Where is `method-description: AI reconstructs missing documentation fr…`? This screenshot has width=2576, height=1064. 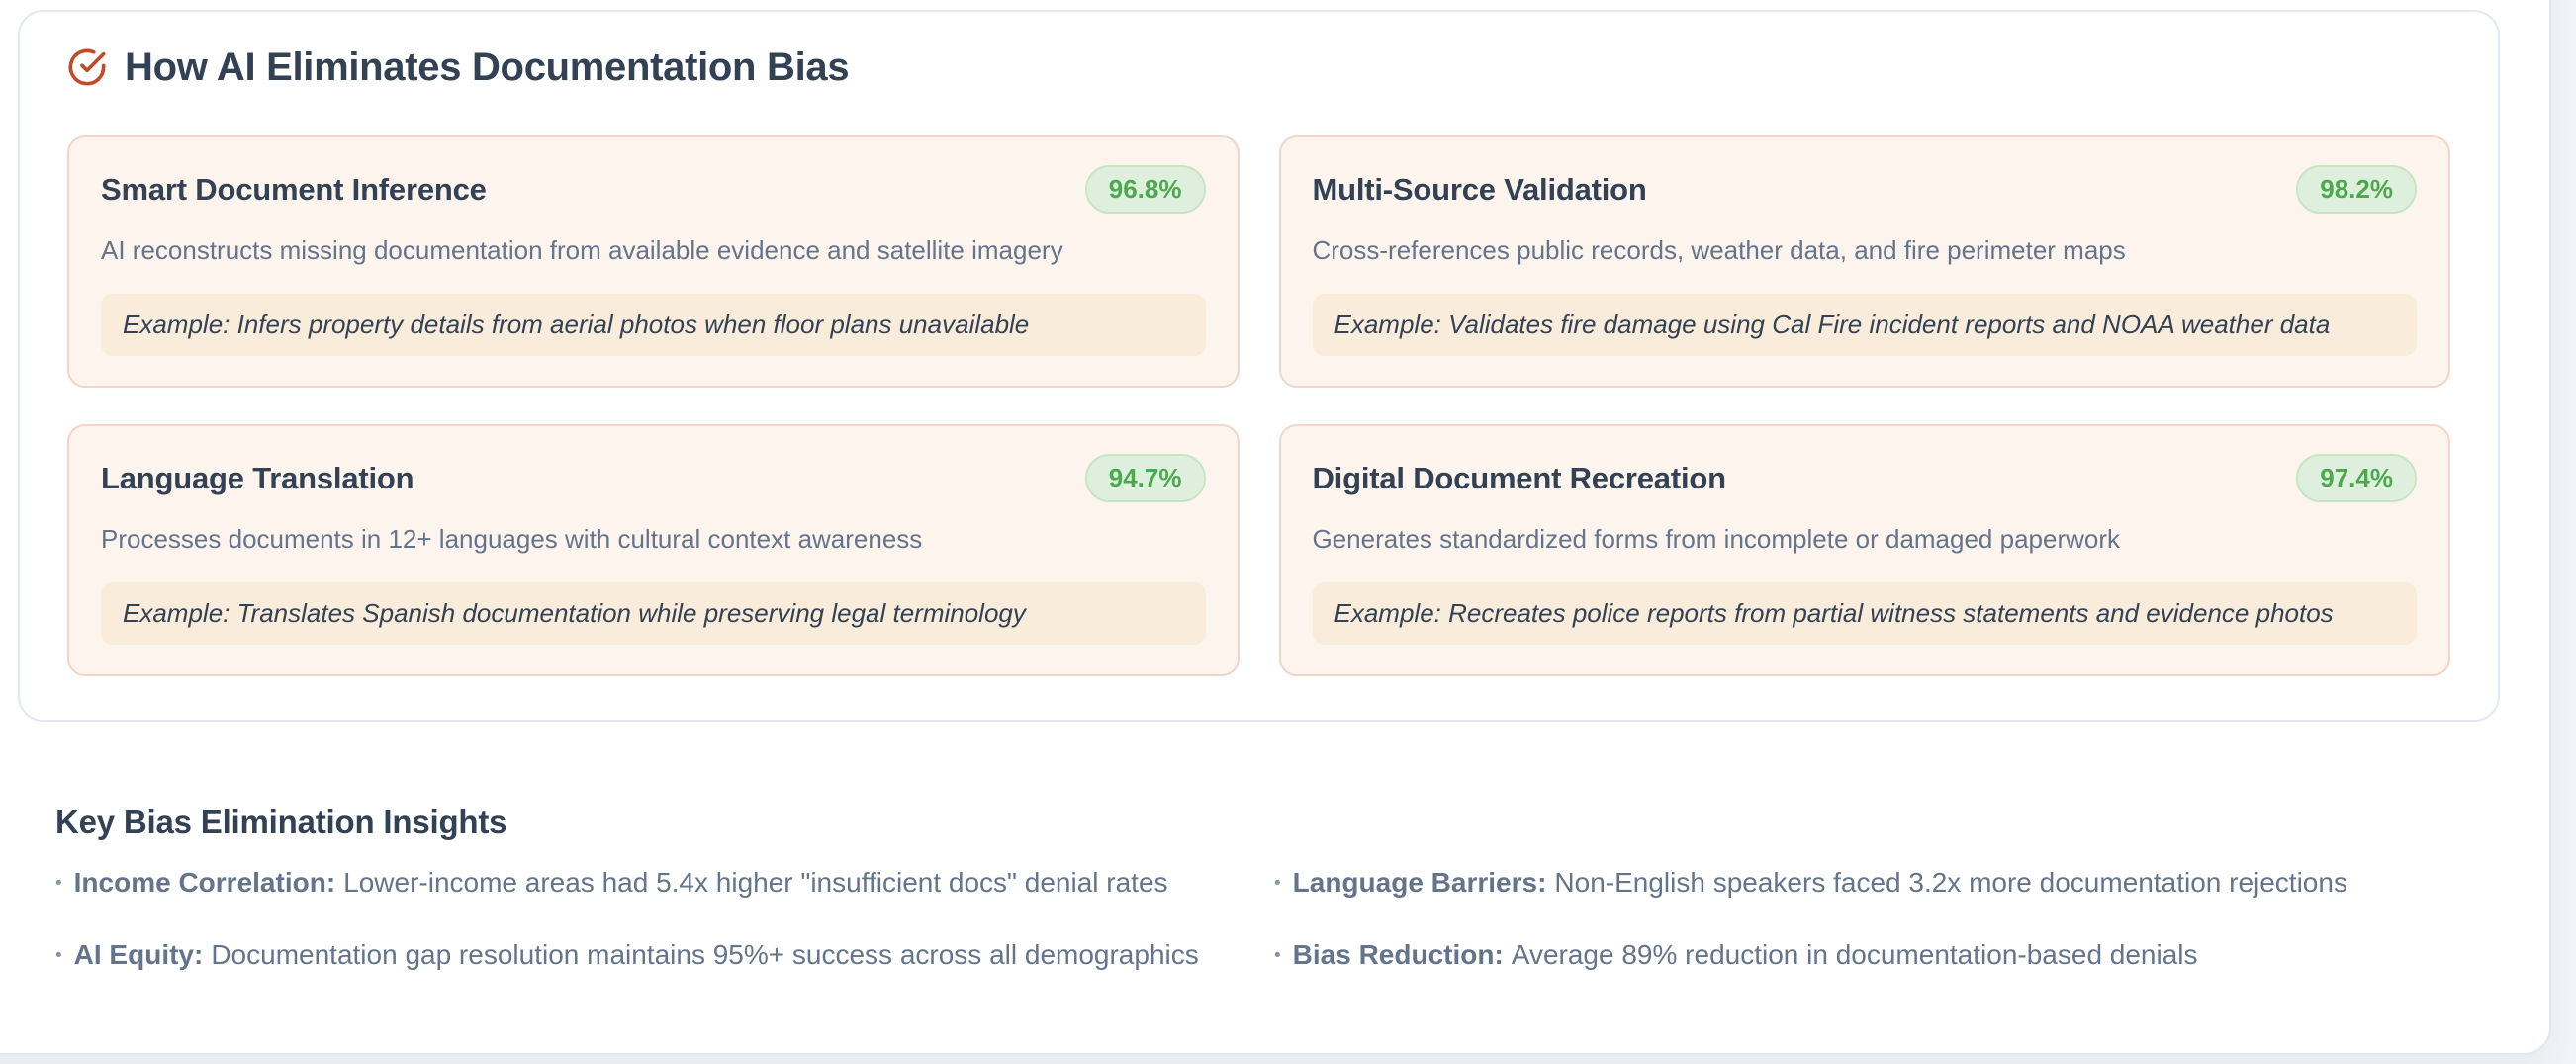 method-description: AI reconstructs missing documentation fr… is located at coordinates (582, 250).